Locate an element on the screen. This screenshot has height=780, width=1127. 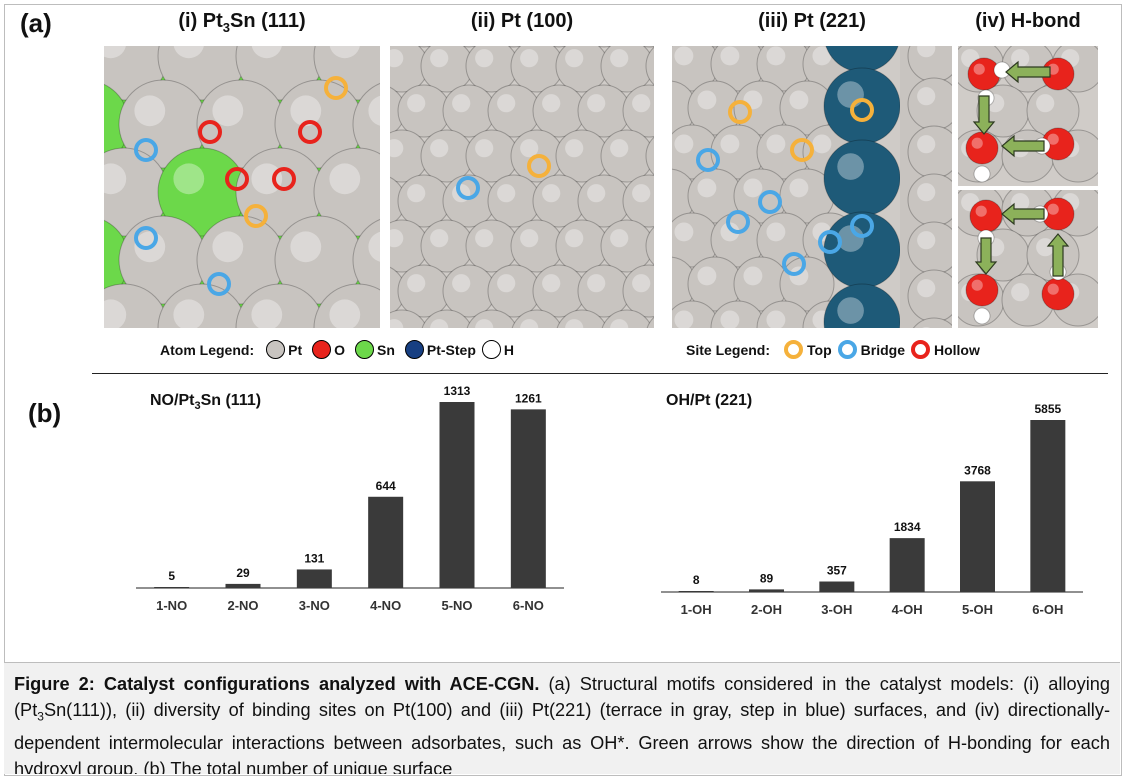
atom-legend-item: Pt-Step is located at coordinates (451, 349).